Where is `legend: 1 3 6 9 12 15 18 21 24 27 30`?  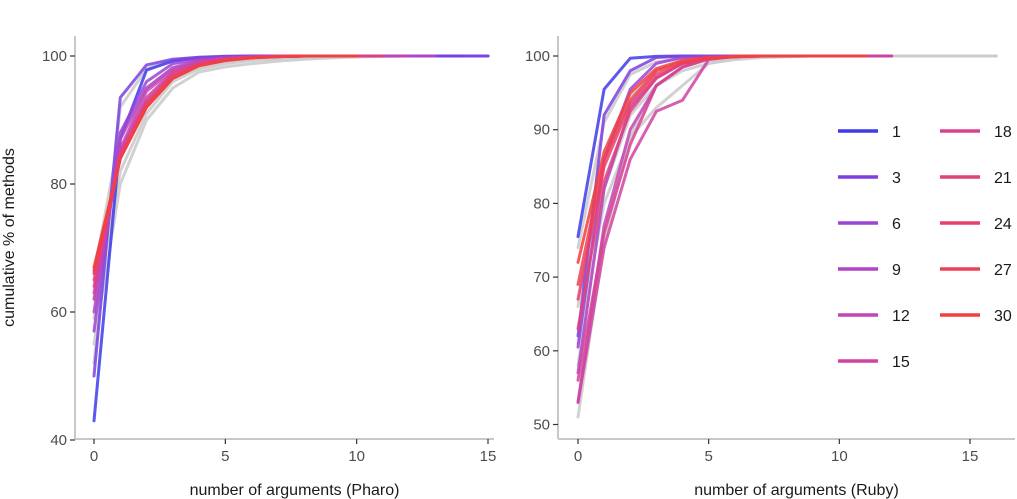
legend: 1 3 6 9 12 15 18 21 24 27 30 is located at coordinates (925, 247).